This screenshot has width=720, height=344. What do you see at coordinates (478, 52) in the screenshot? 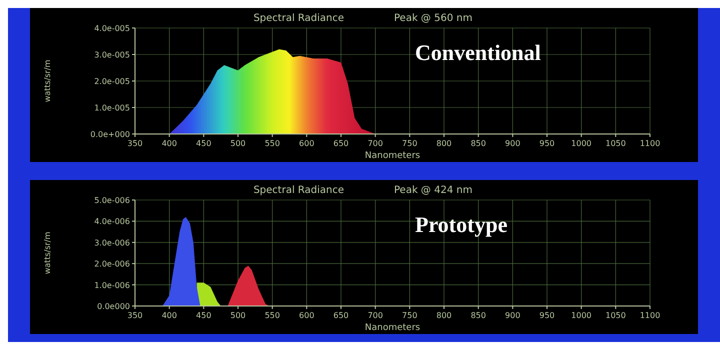
I see `annotation: Conventional` at bounding box center [478, 52].